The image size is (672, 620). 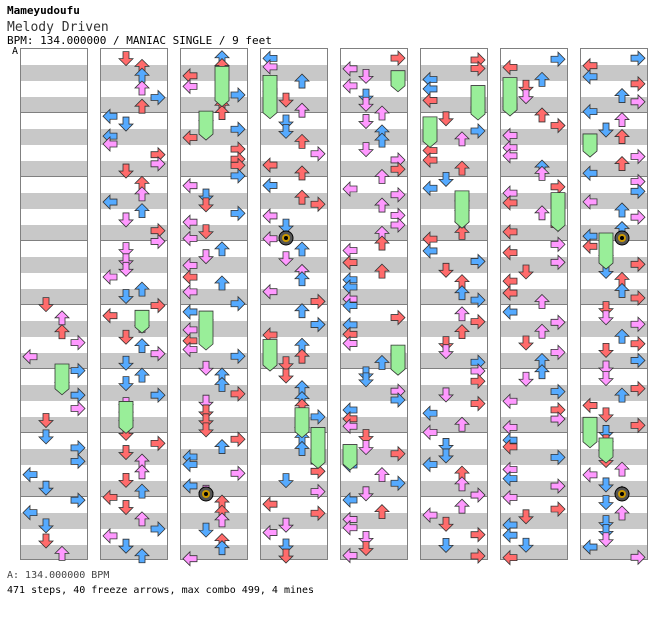 I want to click on mine-icon, so click(x=286, y=238).